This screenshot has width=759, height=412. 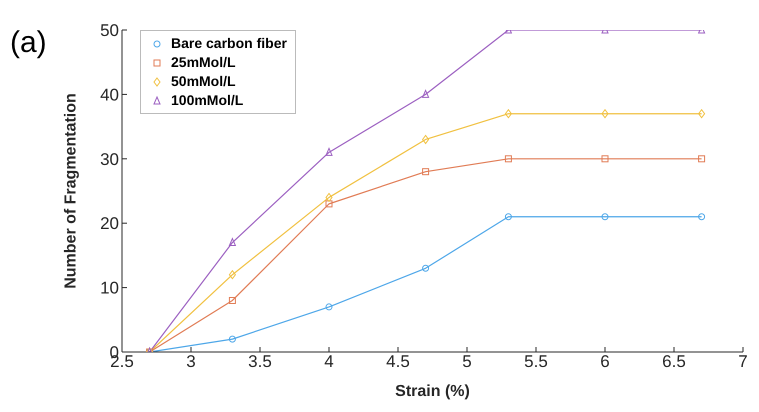 What do you see at coordinates (743, 362) in the screenshot?
I see `x-tick-label: 7` at bounding box center [743, 362].